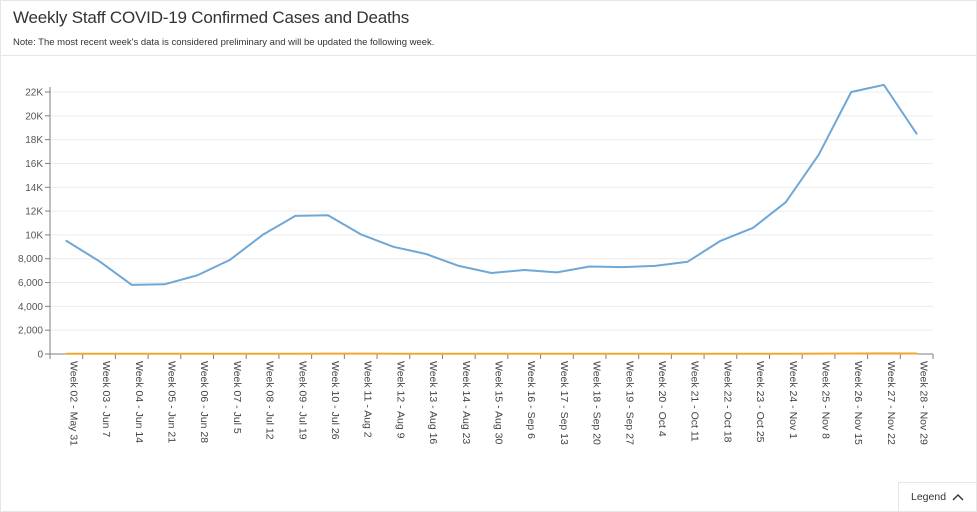  Describe the element at coordinates (891, 403) in the screenshot. I see `x-tick-label: Week 27 - Nov 22` at that location.